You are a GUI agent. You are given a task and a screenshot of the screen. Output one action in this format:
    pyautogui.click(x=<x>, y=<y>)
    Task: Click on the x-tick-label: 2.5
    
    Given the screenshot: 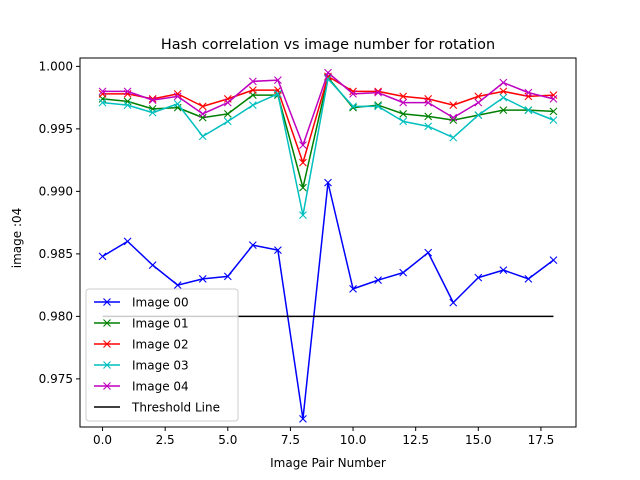 What is the action you would take?
    pyautogui.click(x=165, y=440)
    